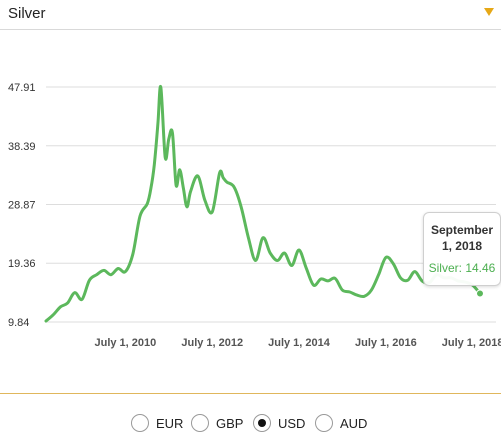 The height and width of the screenshot is (437, 501). What do you see at coordinates (299, 343) in the screenshot?
I see `x-tick-label: July 1, 2014` at bounding box center [299, 343].